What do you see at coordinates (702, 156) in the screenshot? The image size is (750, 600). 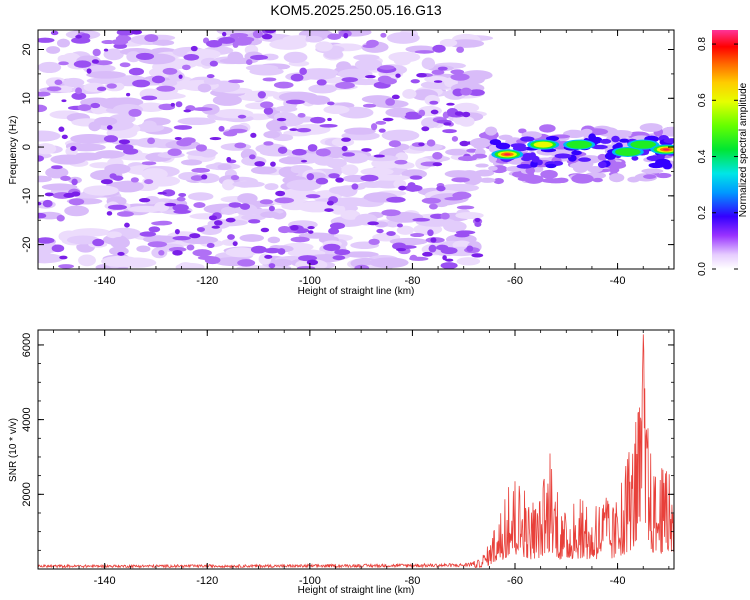 I see `colorbar-tick-label: 0.4` at bounding box center [702, 156].